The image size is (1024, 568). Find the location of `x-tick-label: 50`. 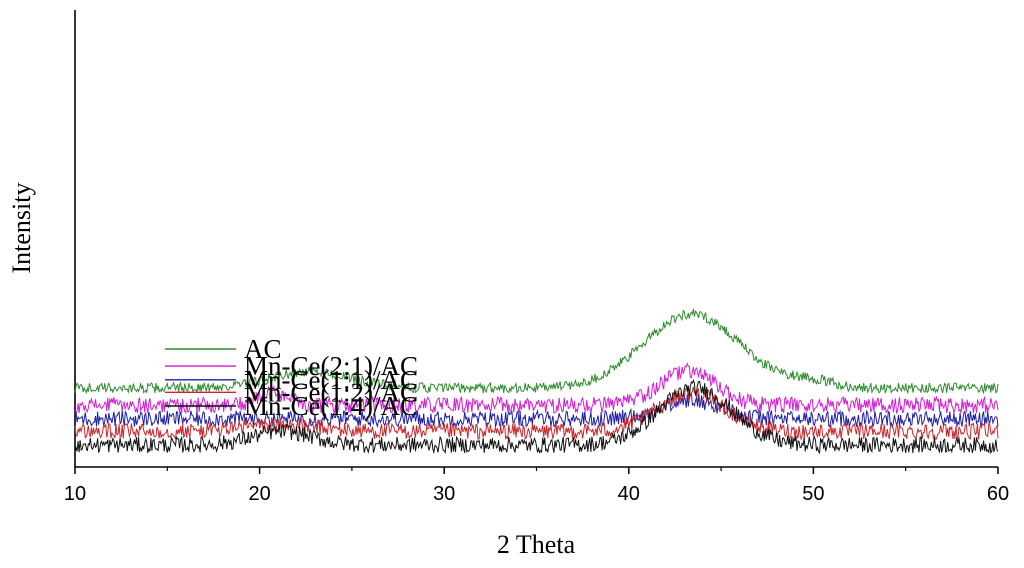

x-tick-label: 50 is located at coordinates (813, 494).